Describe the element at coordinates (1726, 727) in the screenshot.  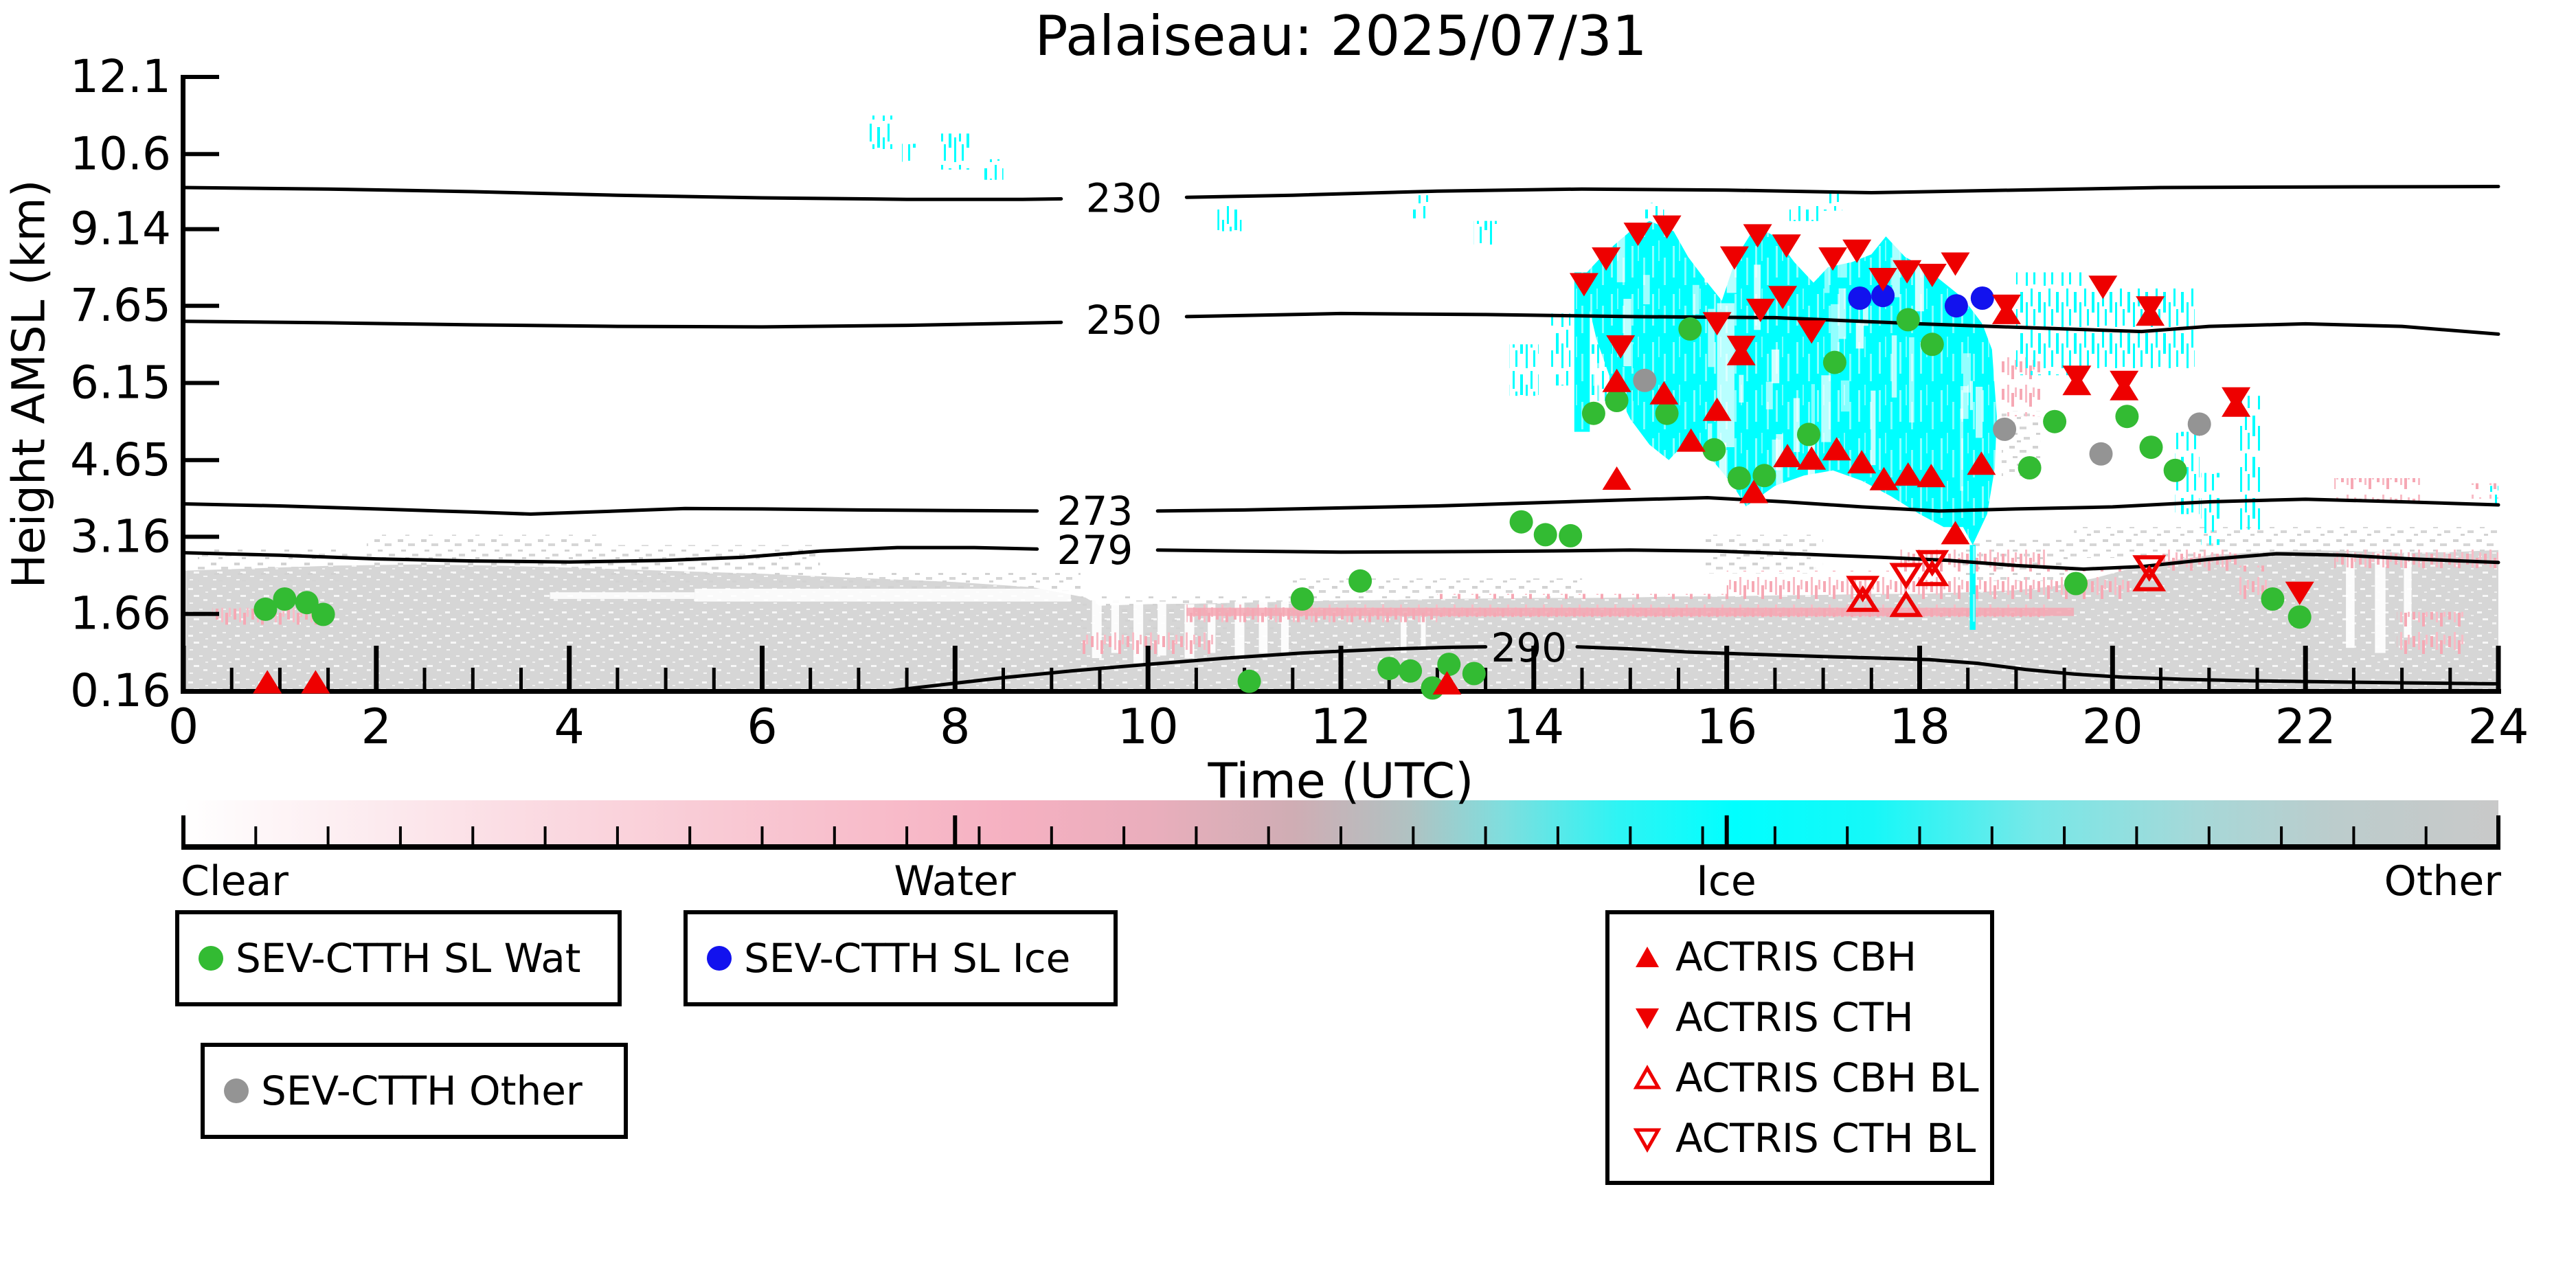
I see `x-tick-label: 16` at that location.